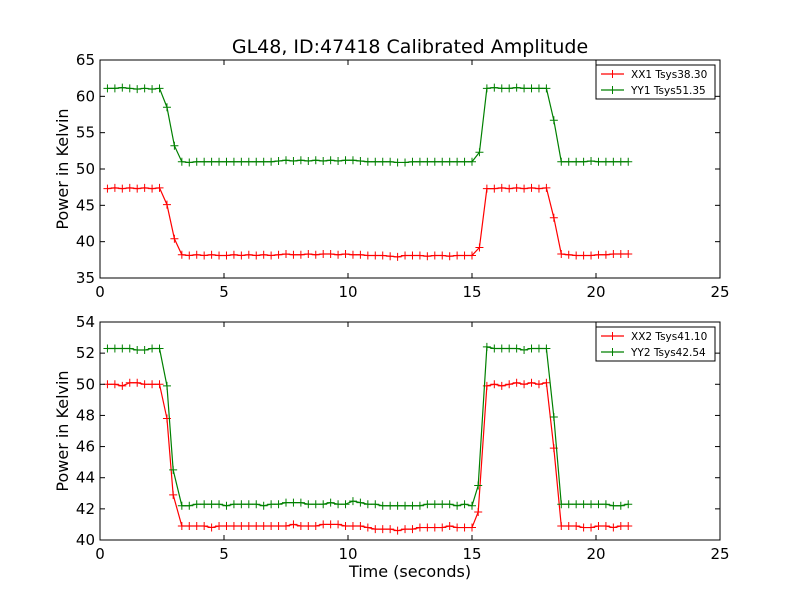  Describe the element at coordinates (85, 322) in the screenshot. I see `y-tick-label: 54` at that location.